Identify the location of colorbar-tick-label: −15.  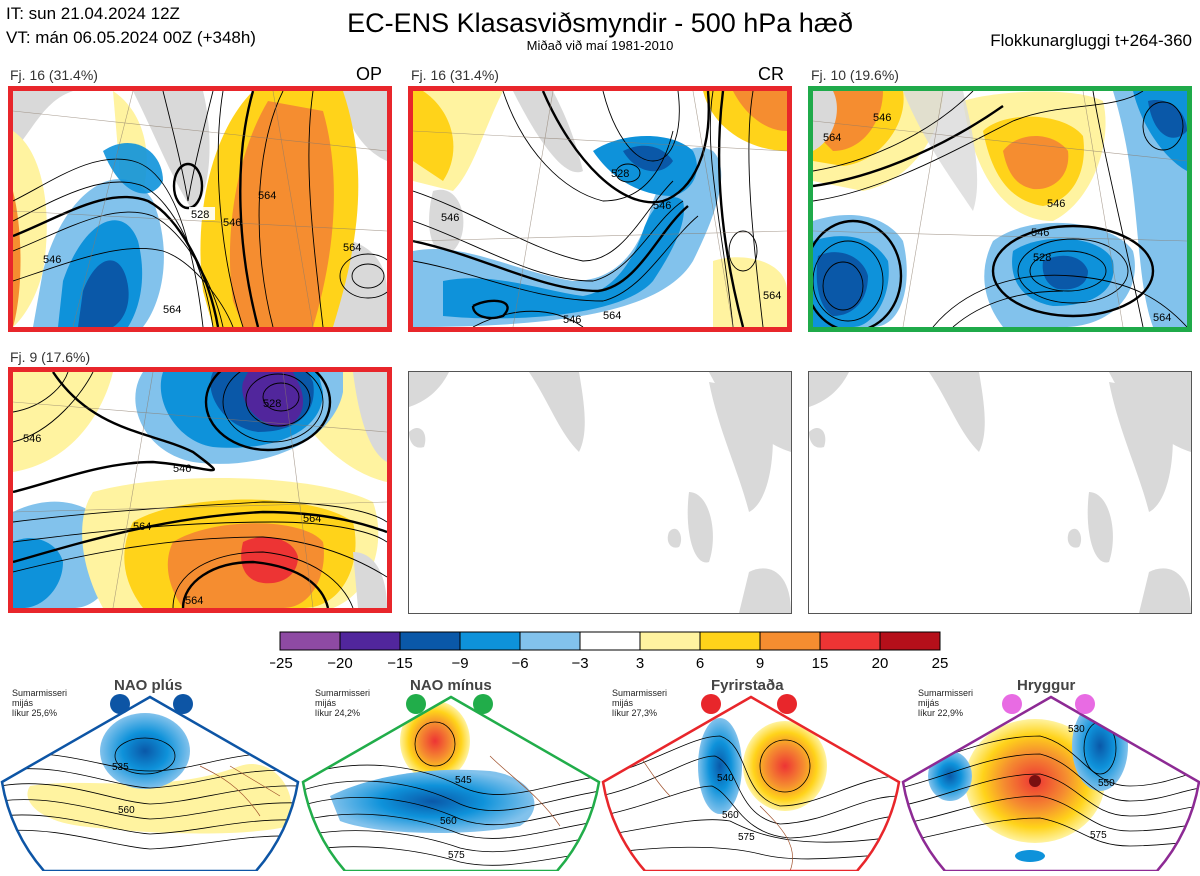
(399, 663).